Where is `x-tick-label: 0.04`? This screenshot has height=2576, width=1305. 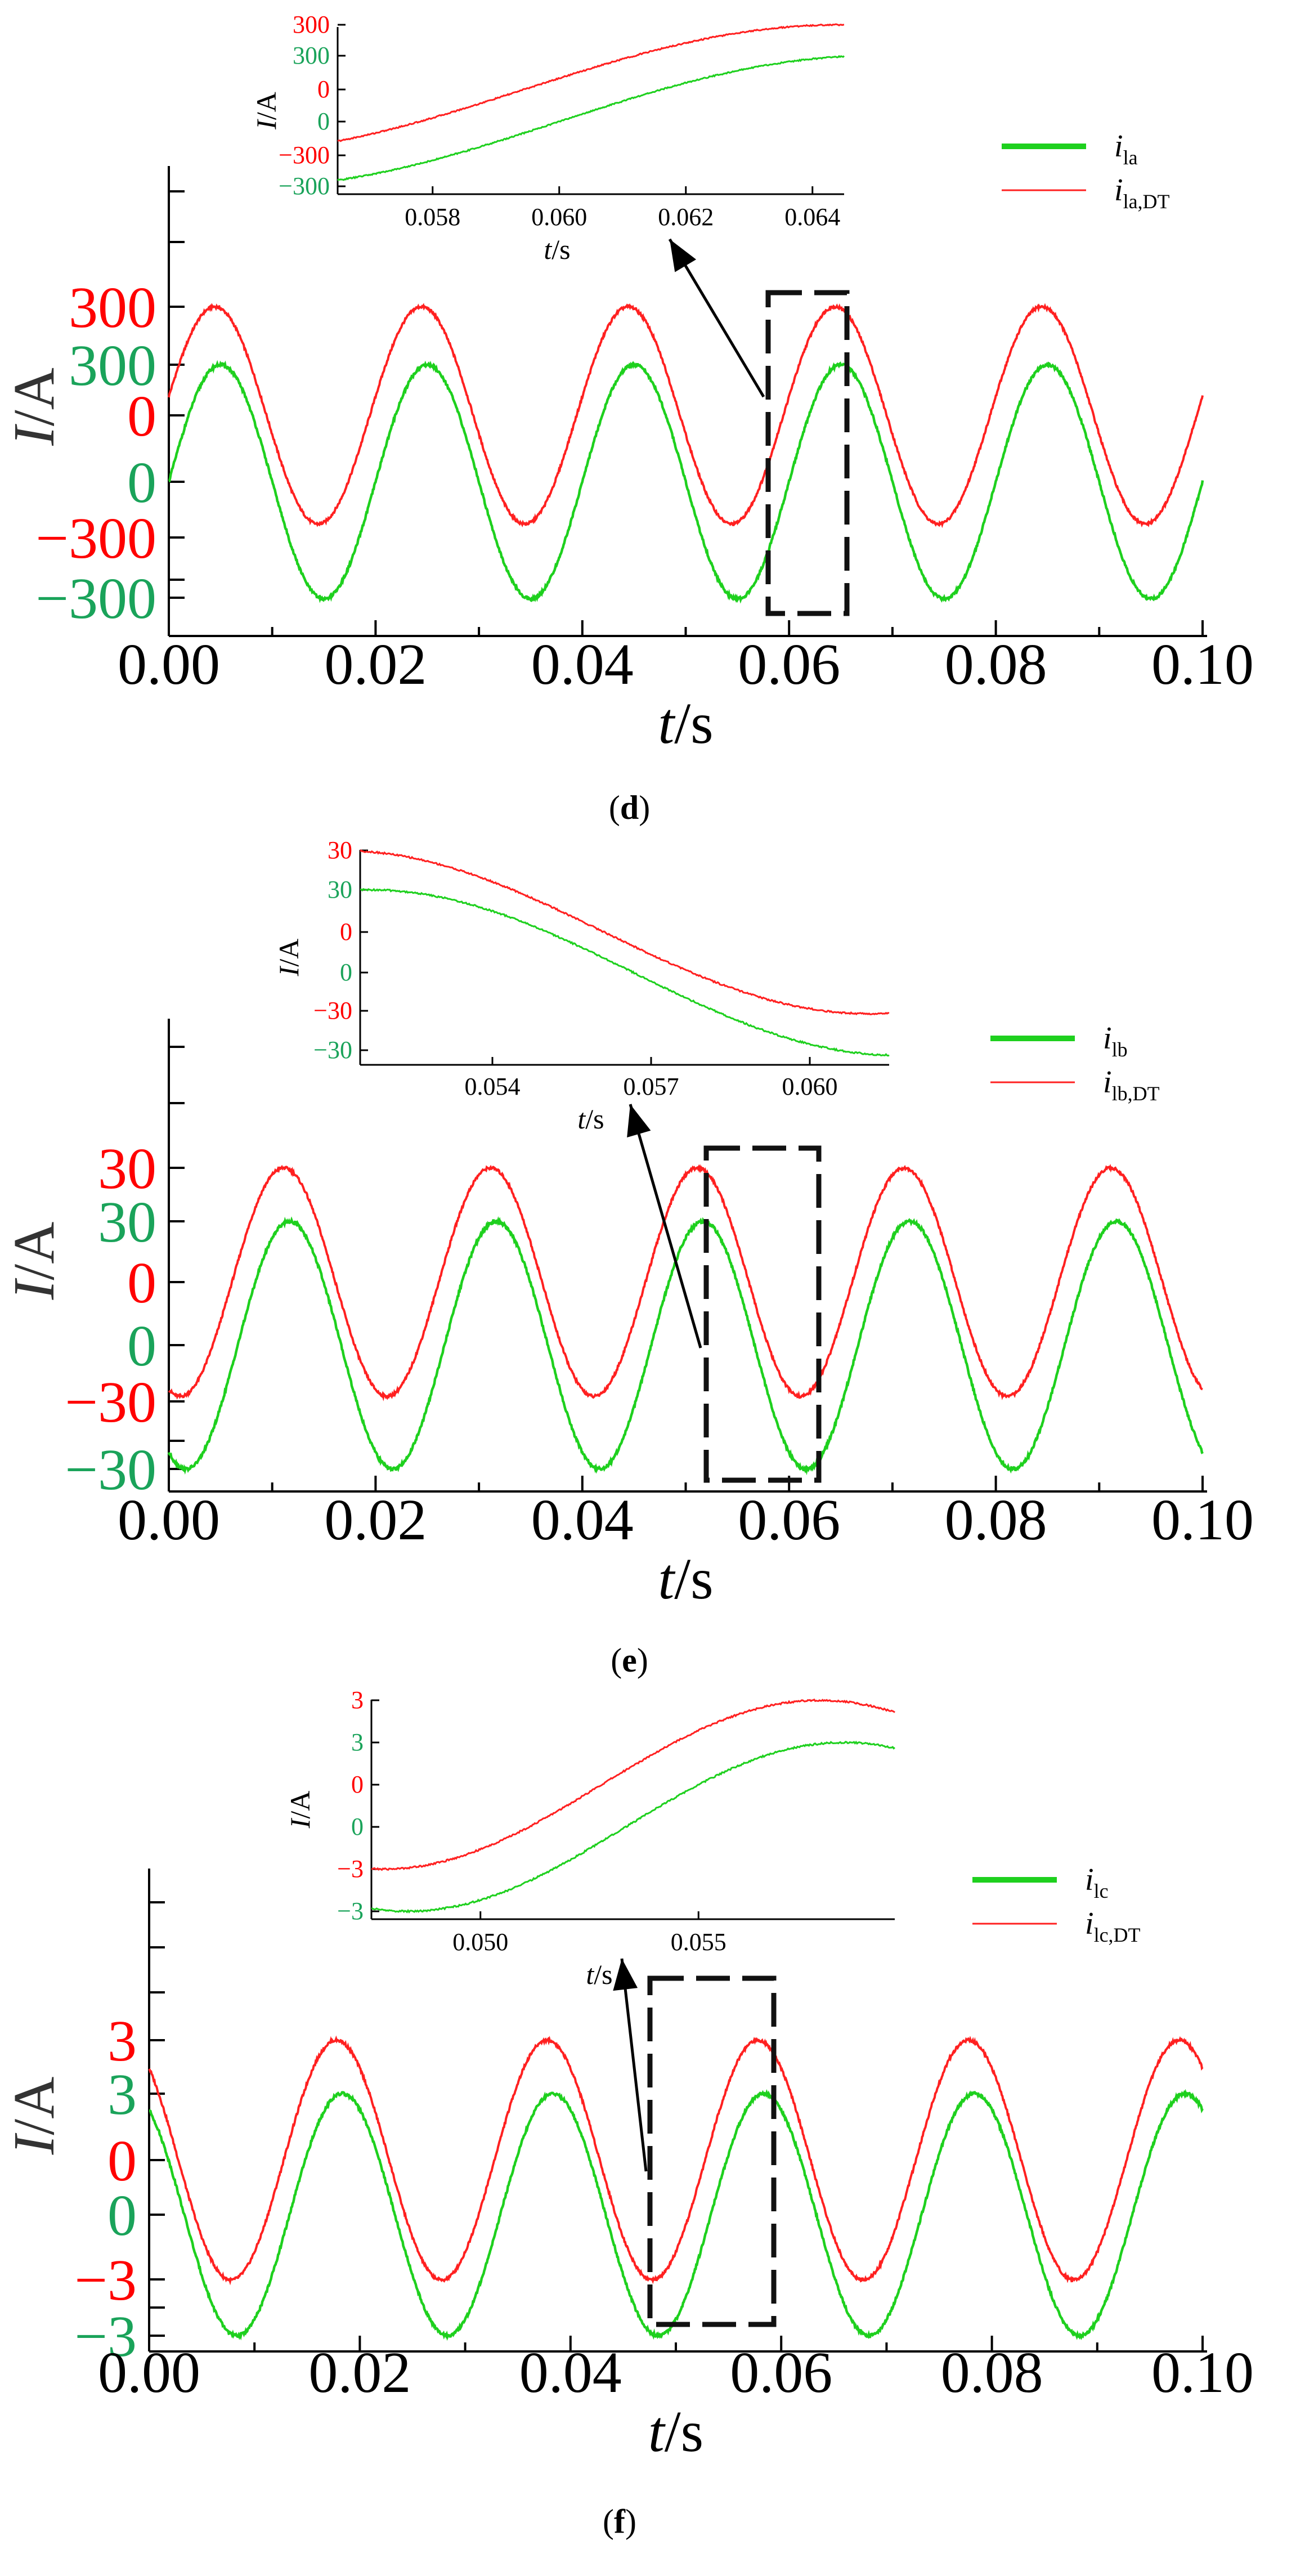
x-tick-label: 0.04 is located at coordinates (570, 2372).